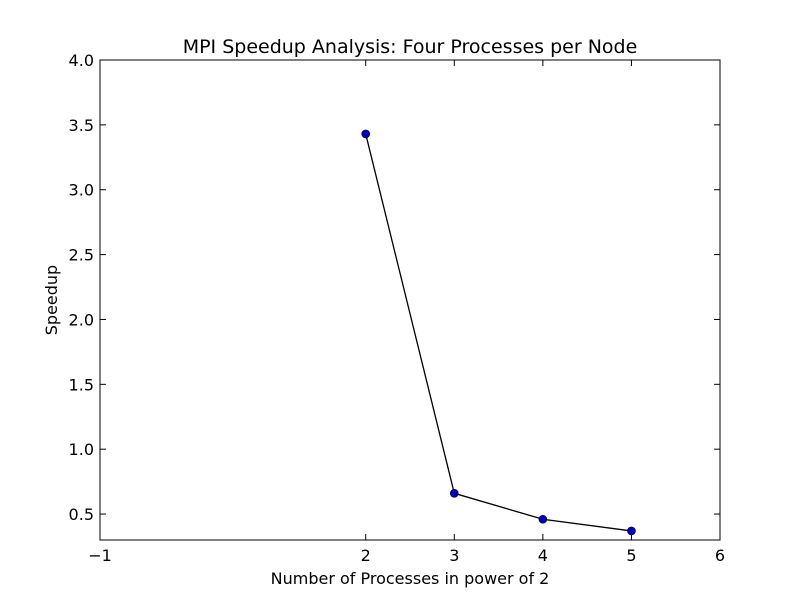 The image size is (800, 600). What do you see at coordinates (631, 555) in the screenshot?
I see `x-tick-label: 5` at bounding box center [631, 555].